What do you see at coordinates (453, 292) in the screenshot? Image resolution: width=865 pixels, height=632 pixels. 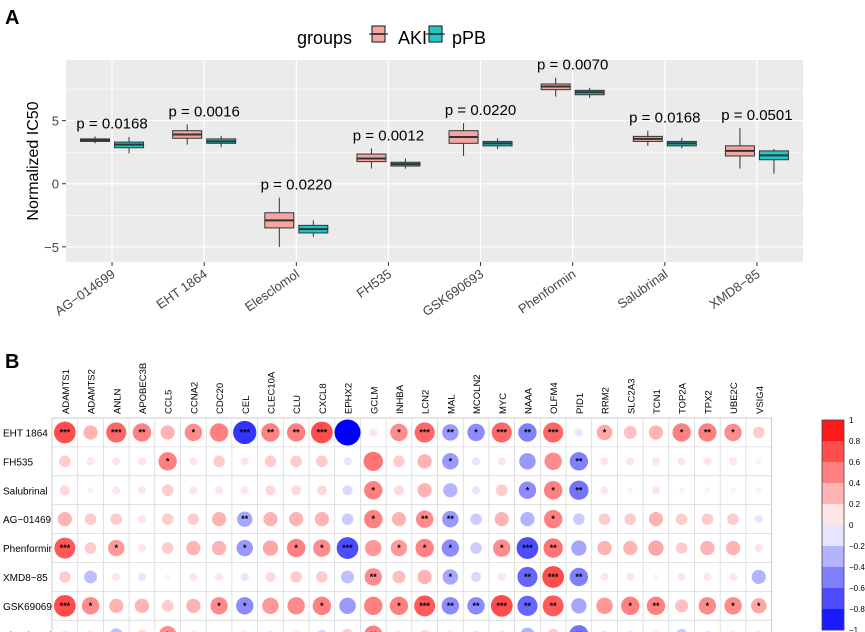 I see `x-tick-label: GSK690693` at bounding box center [453, 292].